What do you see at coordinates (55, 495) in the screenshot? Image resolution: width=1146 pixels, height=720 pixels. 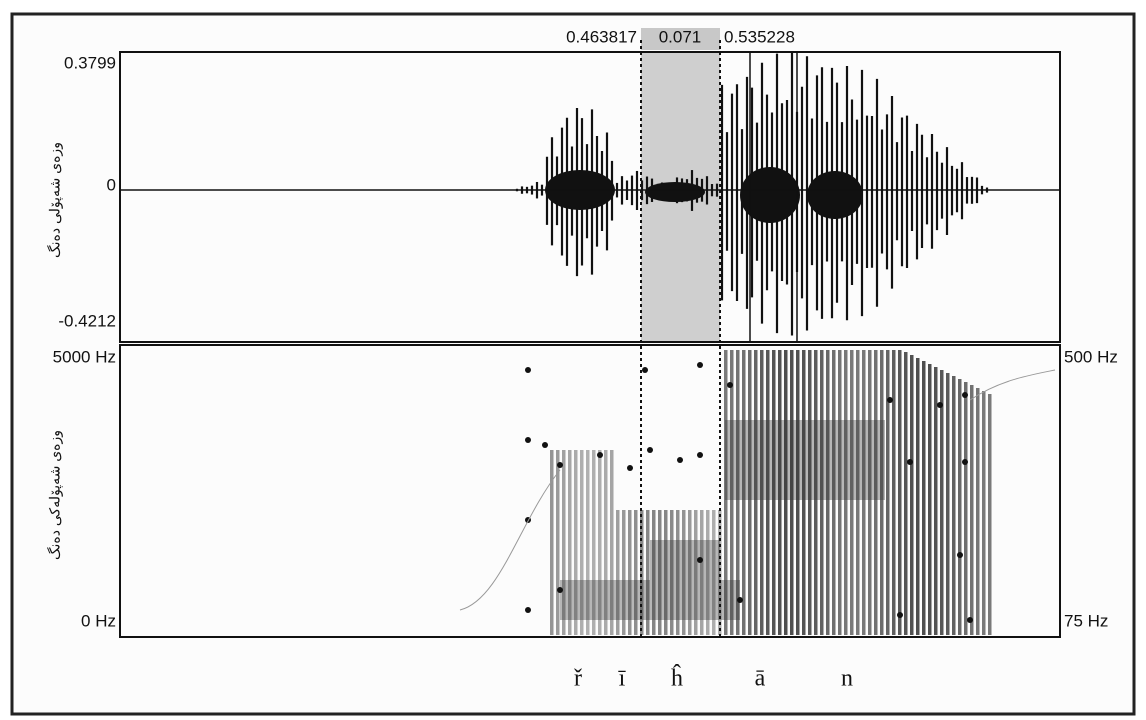 I see `spectrogram-axis-label: وزەی شەپۆلەکی دەنگ` at bounding box center [55, 495].